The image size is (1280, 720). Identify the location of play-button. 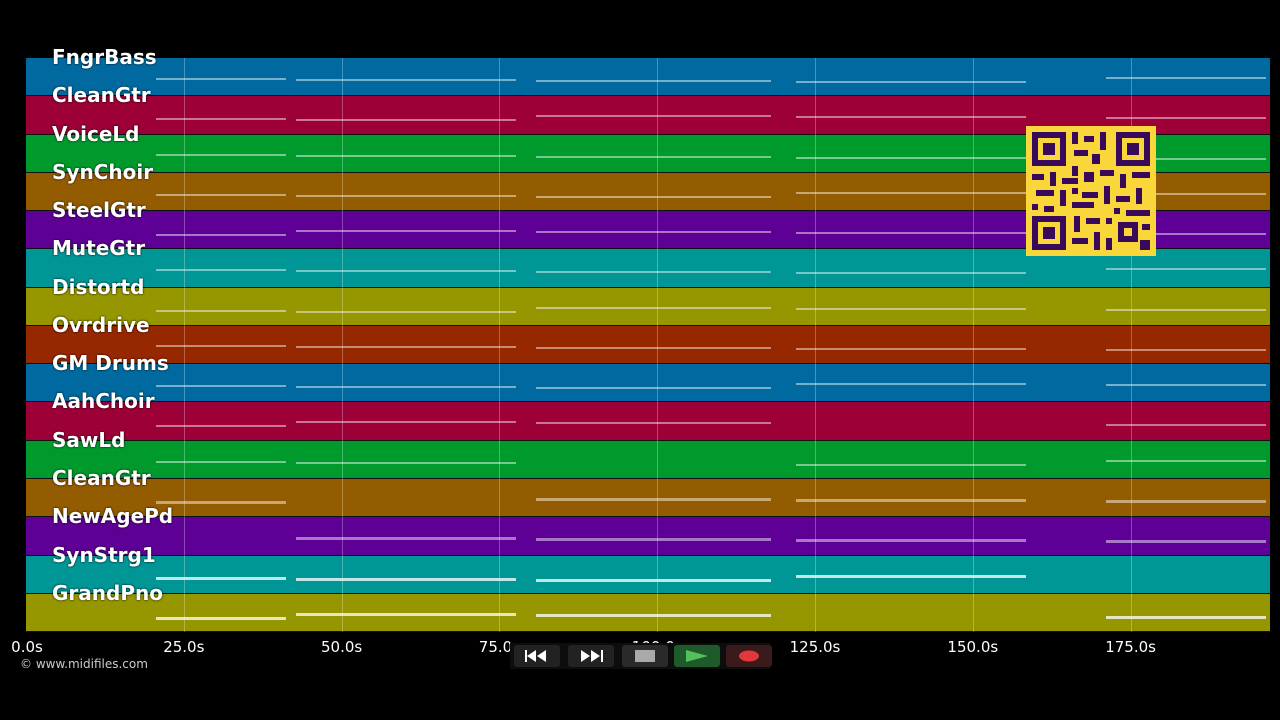
(697, 656).